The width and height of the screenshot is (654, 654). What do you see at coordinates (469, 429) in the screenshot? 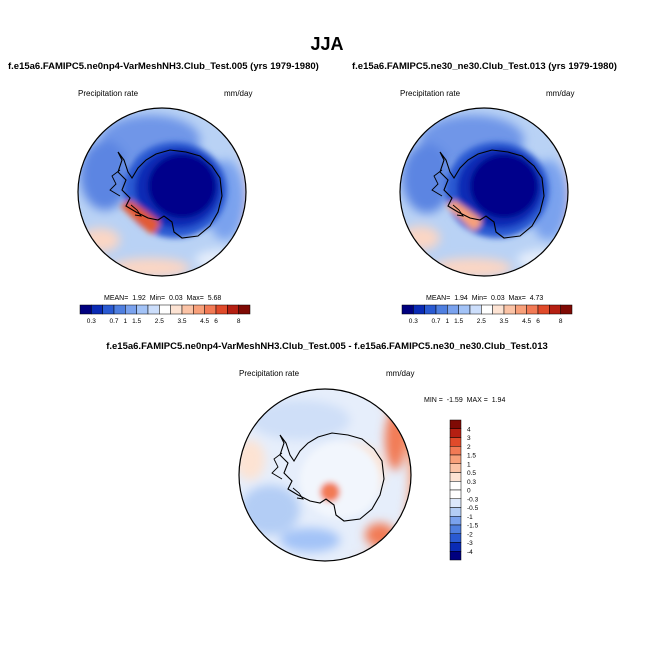
I see `diff-colorbar-label: 4` at bounding box center [469, 429].